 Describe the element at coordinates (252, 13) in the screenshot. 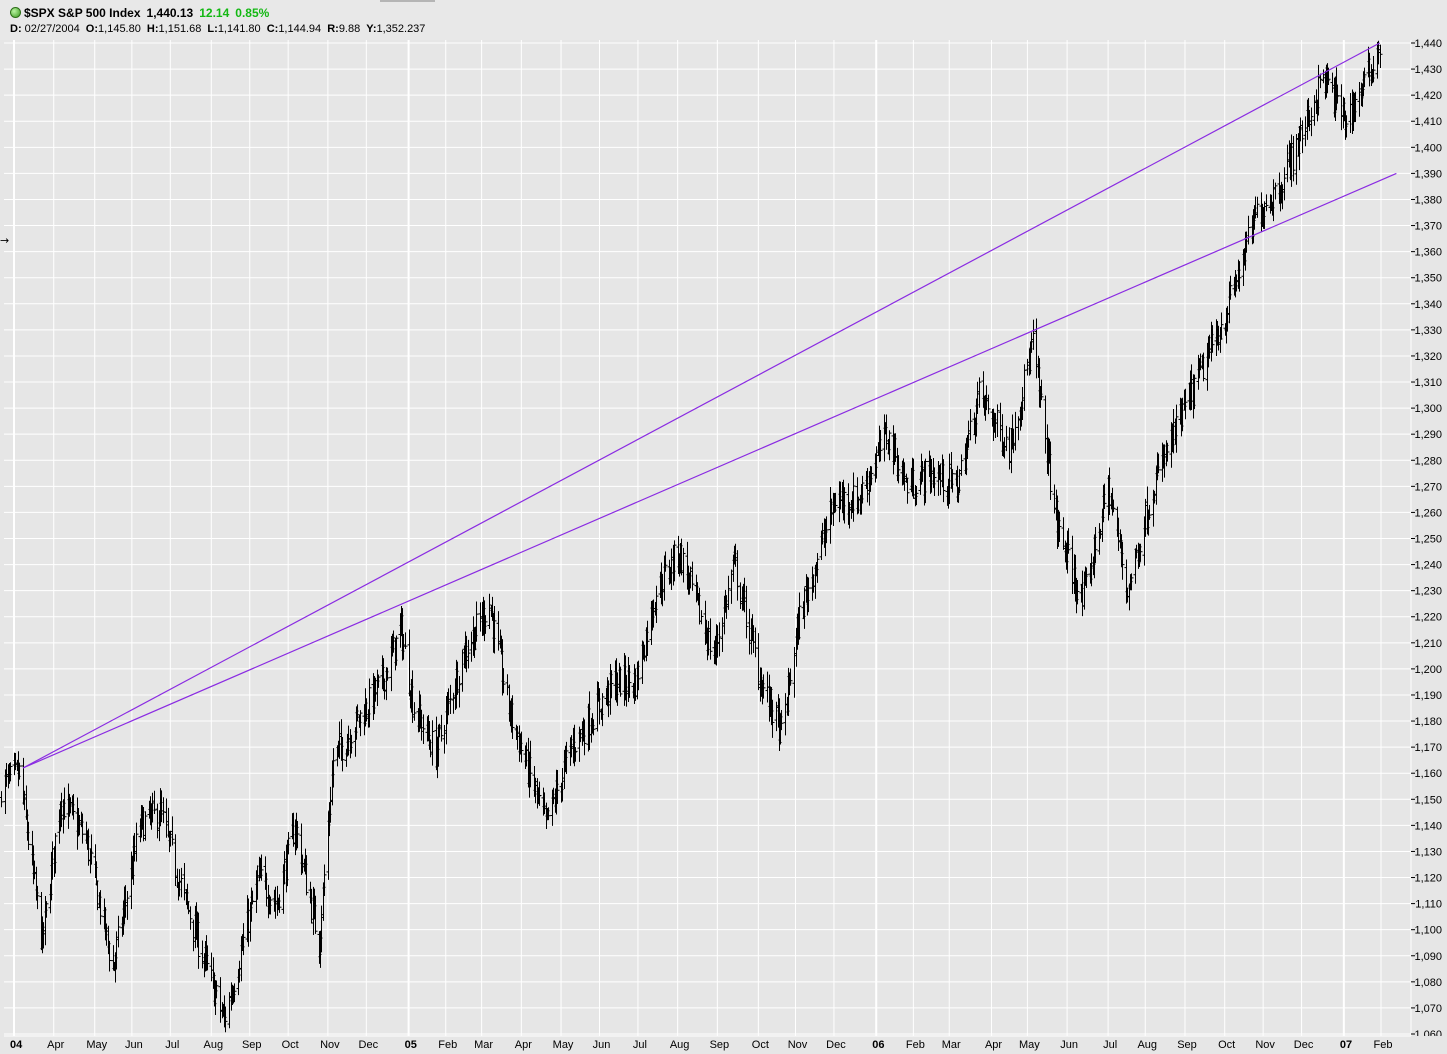

I see `price-change-percent: 0.85%` at that location.